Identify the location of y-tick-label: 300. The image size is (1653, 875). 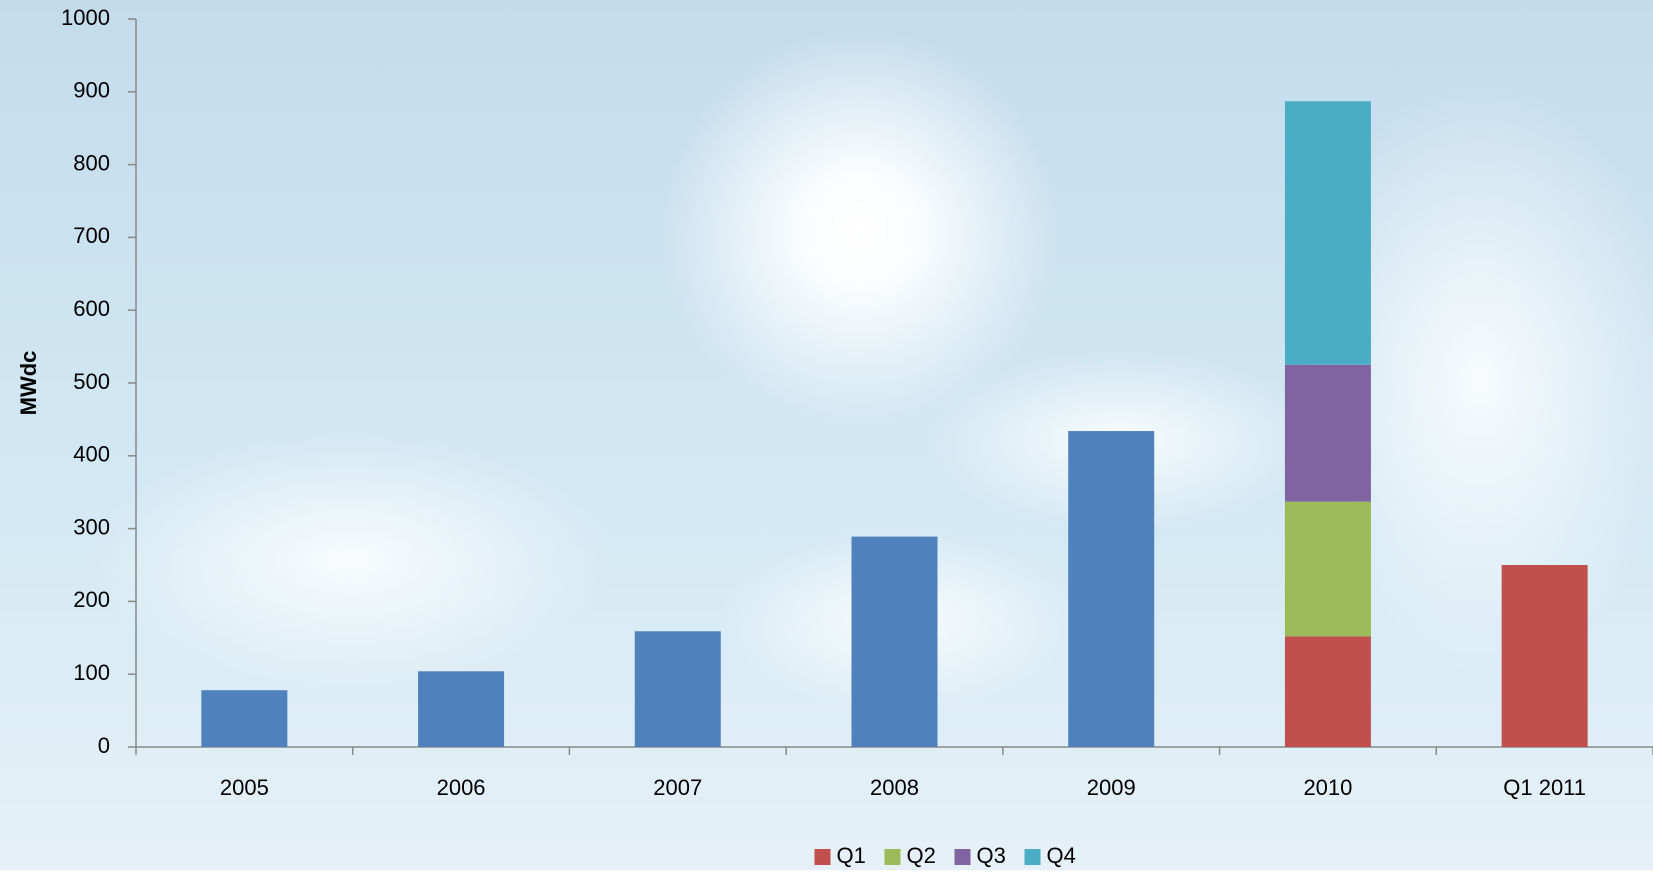
(91, 526).